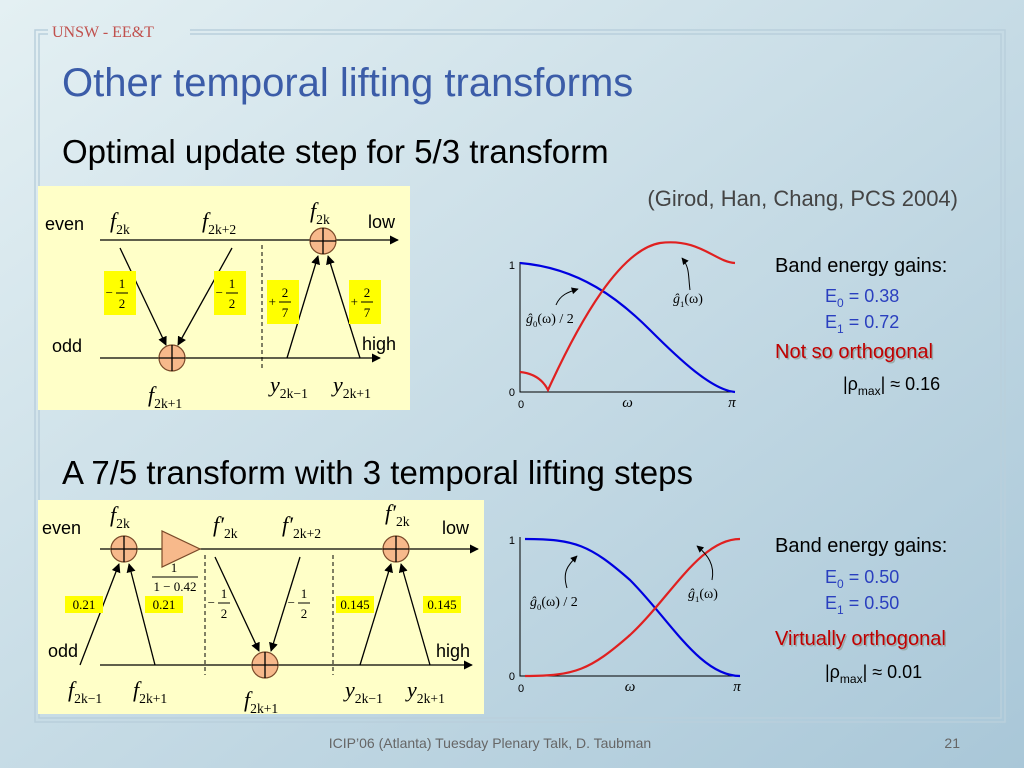 The width and height of the screenshot is (1024, 768). I want to click on band-gain: E0 = 0.38, so click(862, 298).